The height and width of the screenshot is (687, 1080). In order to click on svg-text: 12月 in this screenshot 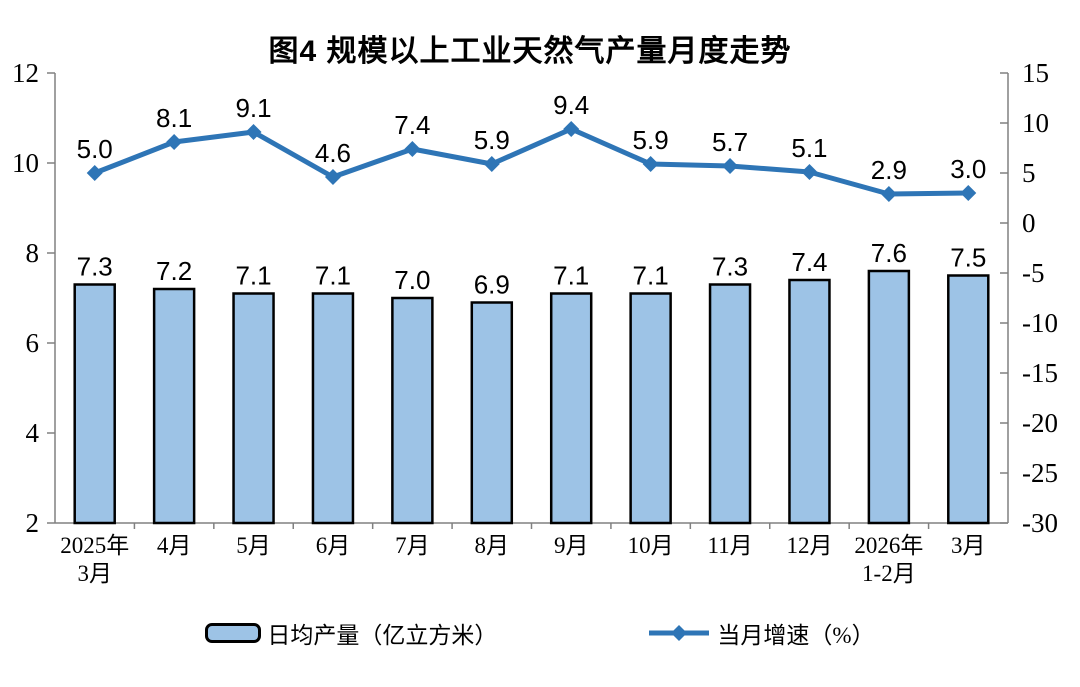, I will do `click(809, 545)`.